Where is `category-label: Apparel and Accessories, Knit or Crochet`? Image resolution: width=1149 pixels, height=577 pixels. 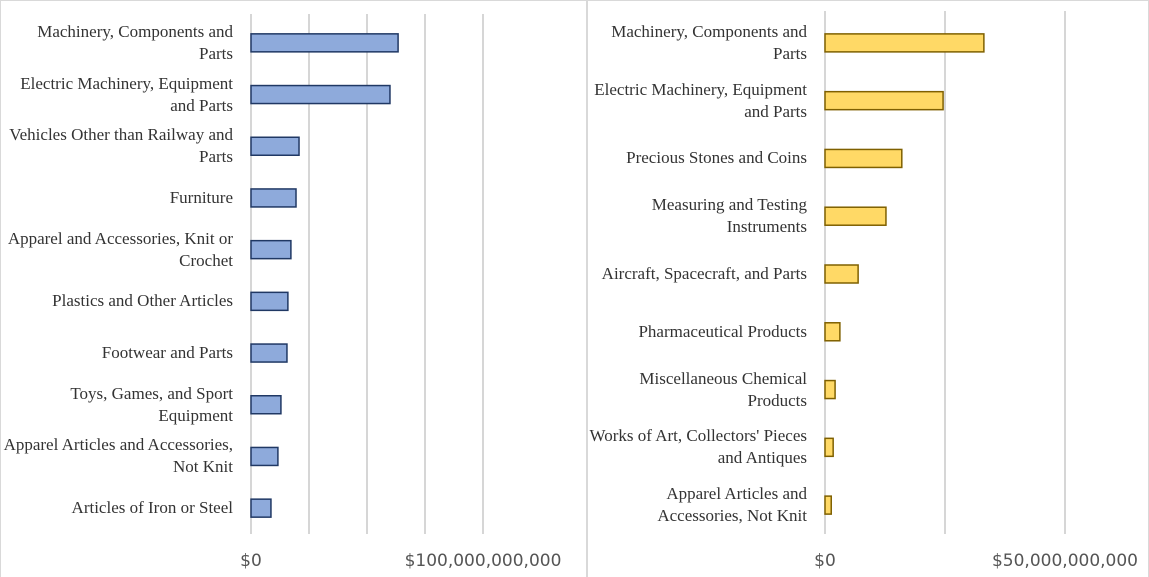
category-label: Apparel and Accessories, Knit or Crochet is located at coordinates (120, 249).